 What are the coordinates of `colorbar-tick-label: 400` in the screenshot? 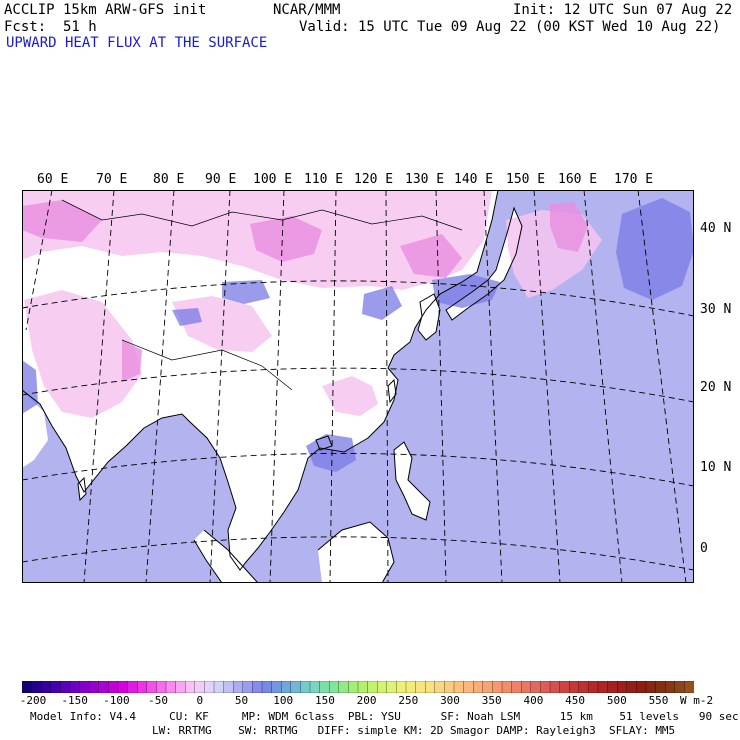 It's located at (533, 700).